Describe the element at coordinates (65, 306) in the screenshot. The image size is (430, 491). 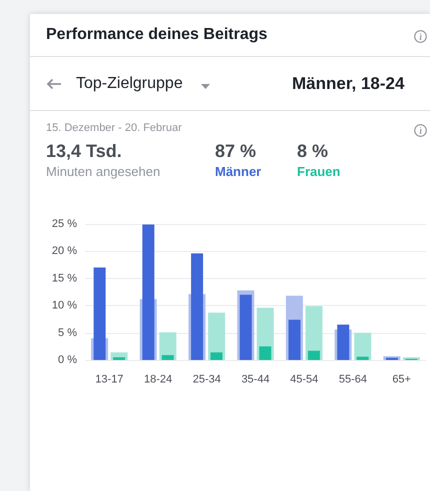
I see `y-tick-label: 10 %` at that location.